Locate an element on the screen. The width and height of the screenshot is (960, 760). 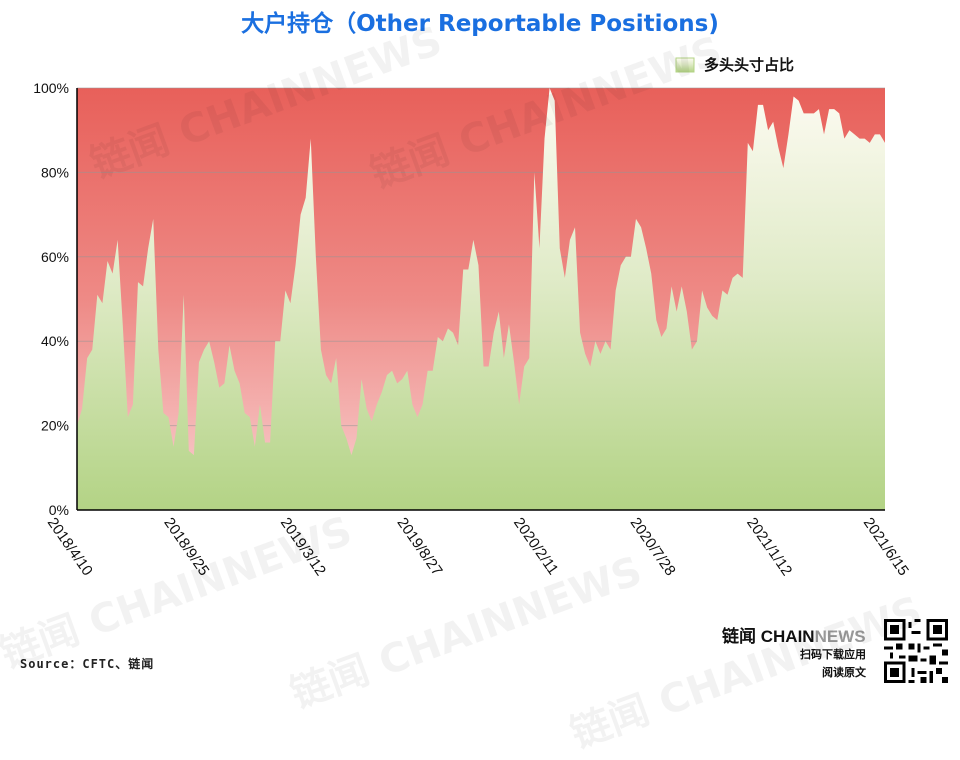
y-tick-label: 20% is located at coordinates (55, 426).